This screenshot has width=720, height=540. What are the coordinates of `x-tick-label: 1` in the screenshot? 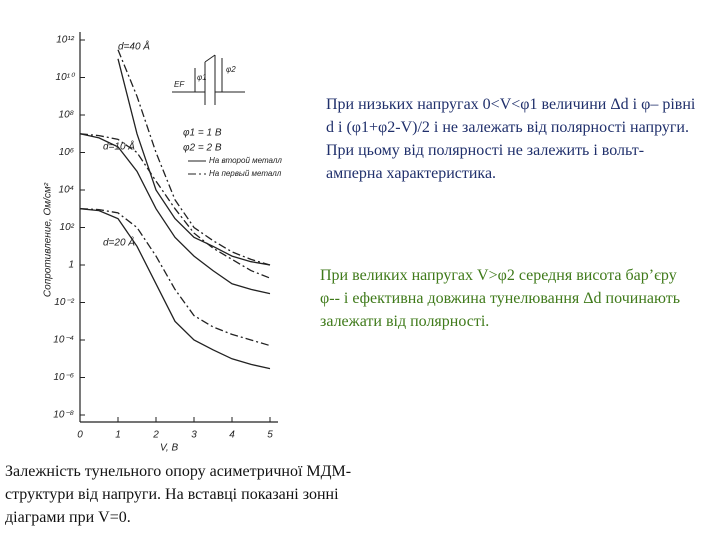 It's located at (118, 435).